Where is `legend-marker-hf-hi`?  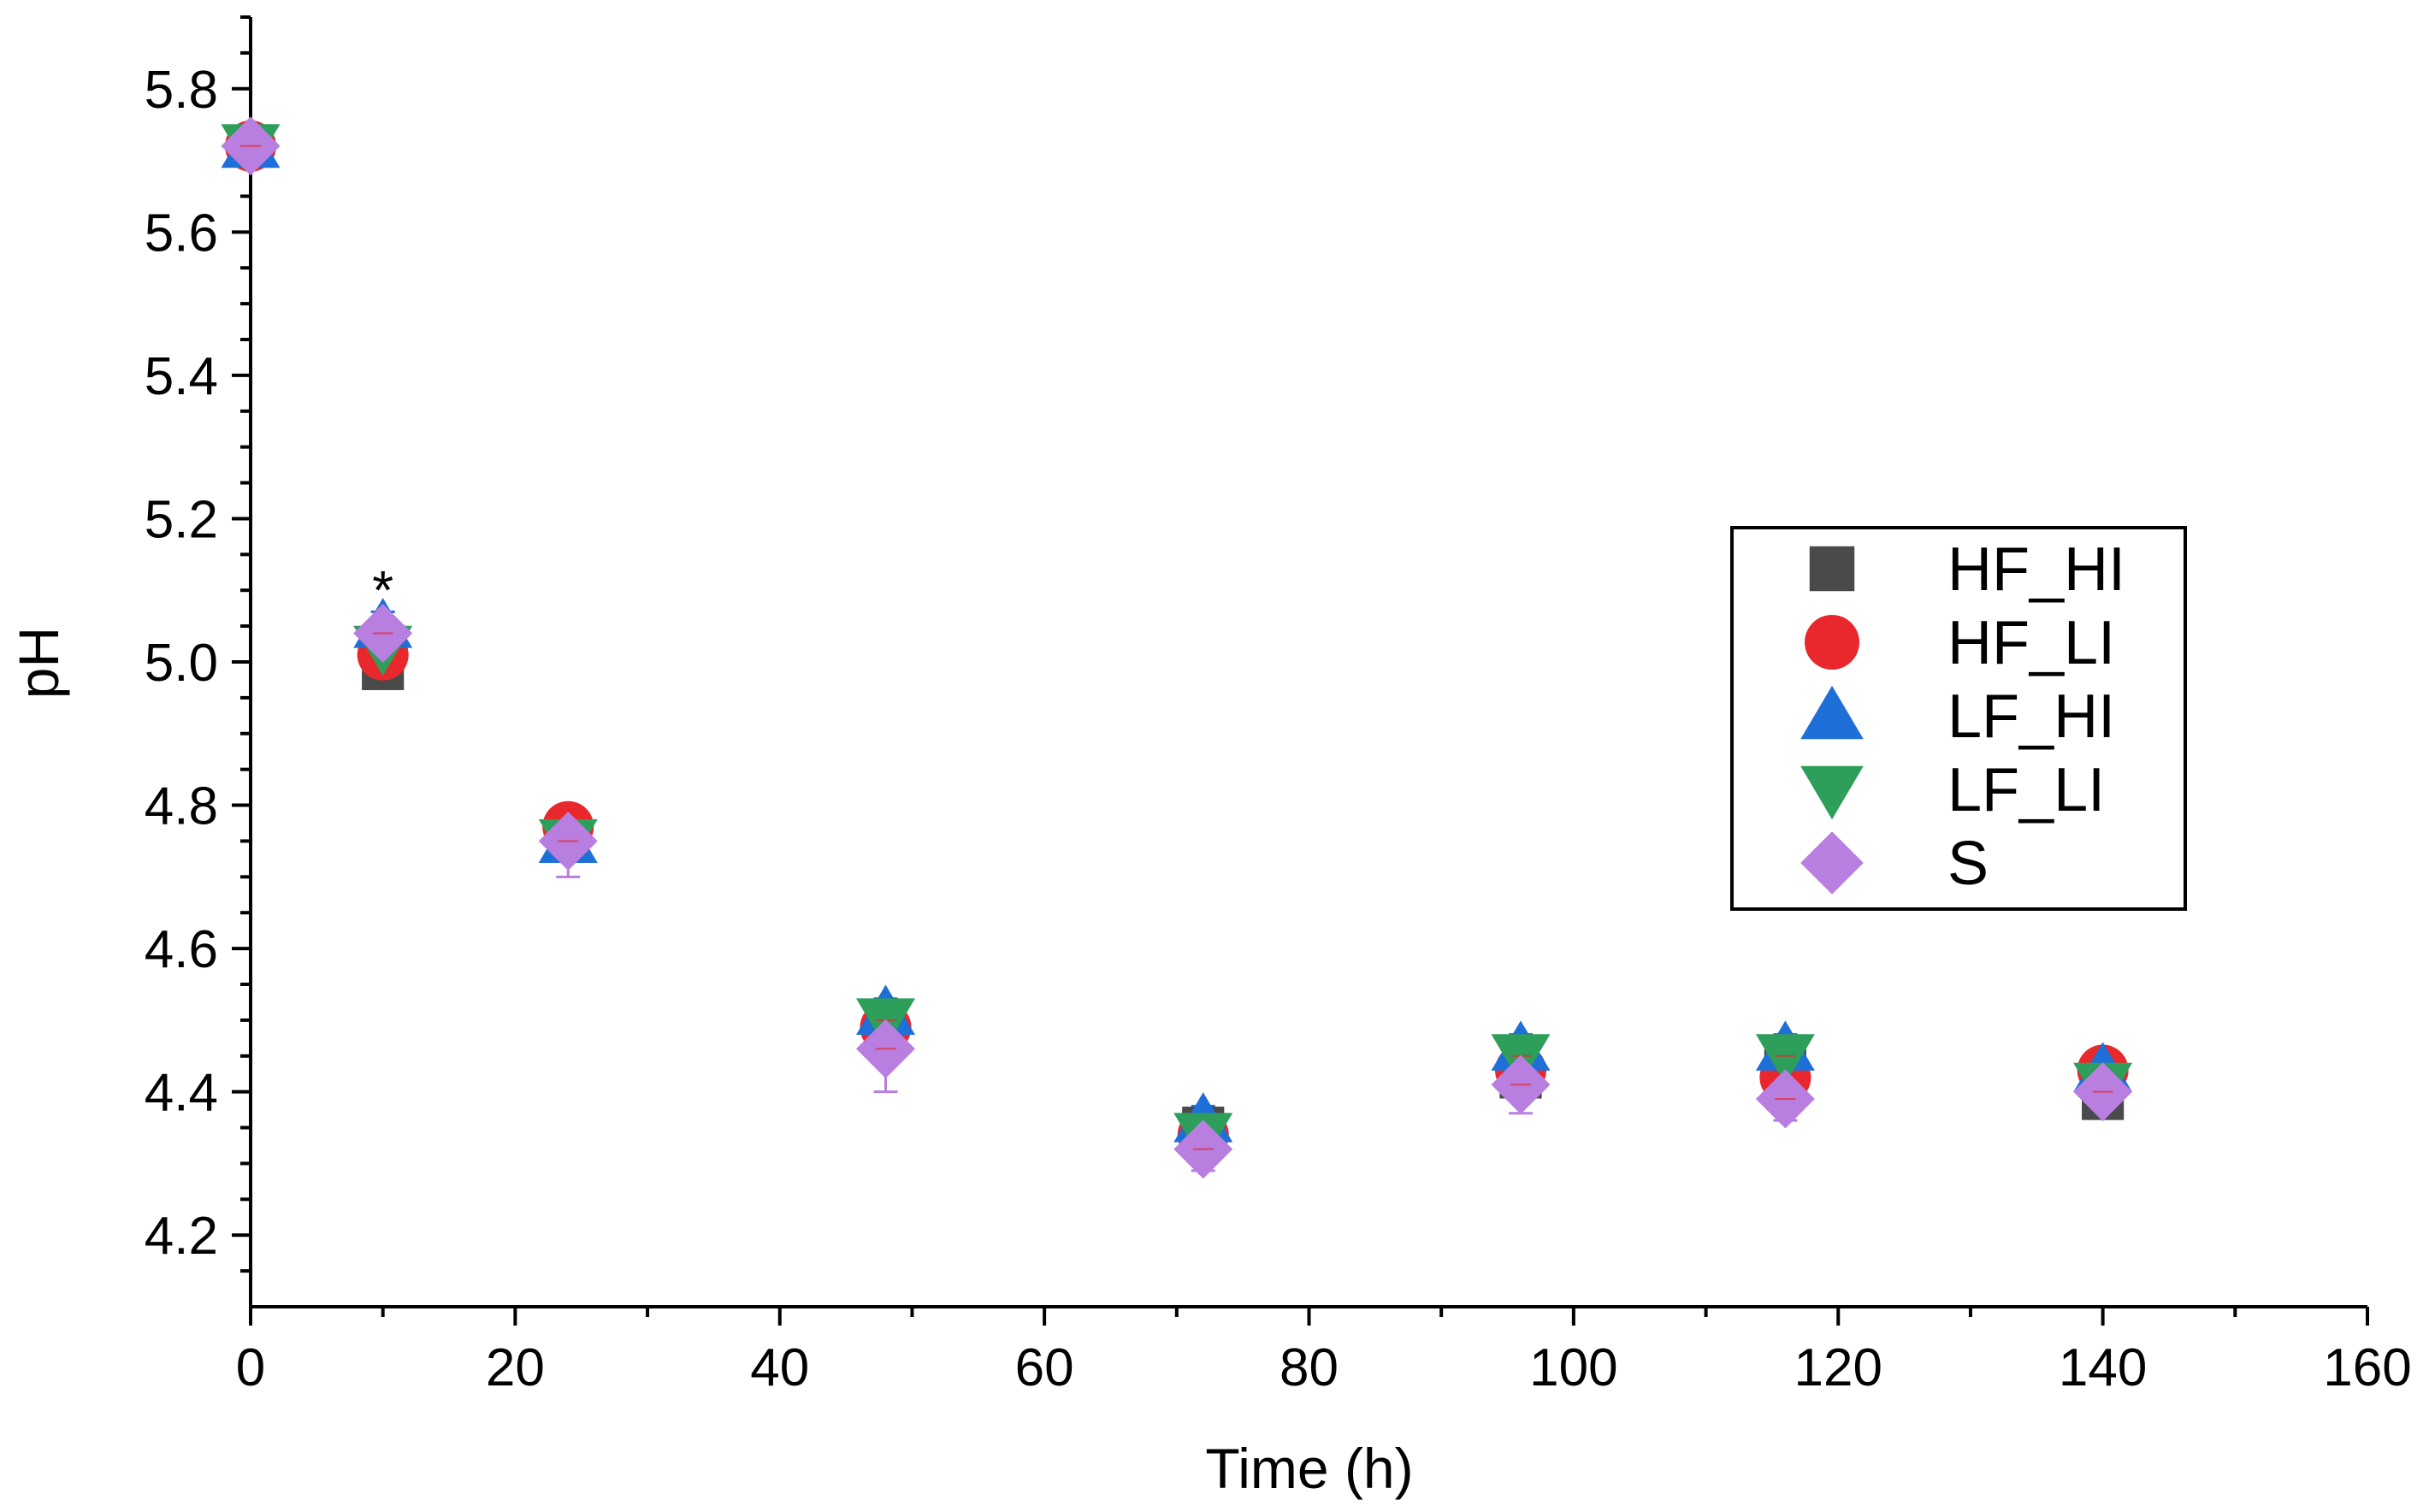
legend-marker-hf-hi is located at coordinates (1832, 569).